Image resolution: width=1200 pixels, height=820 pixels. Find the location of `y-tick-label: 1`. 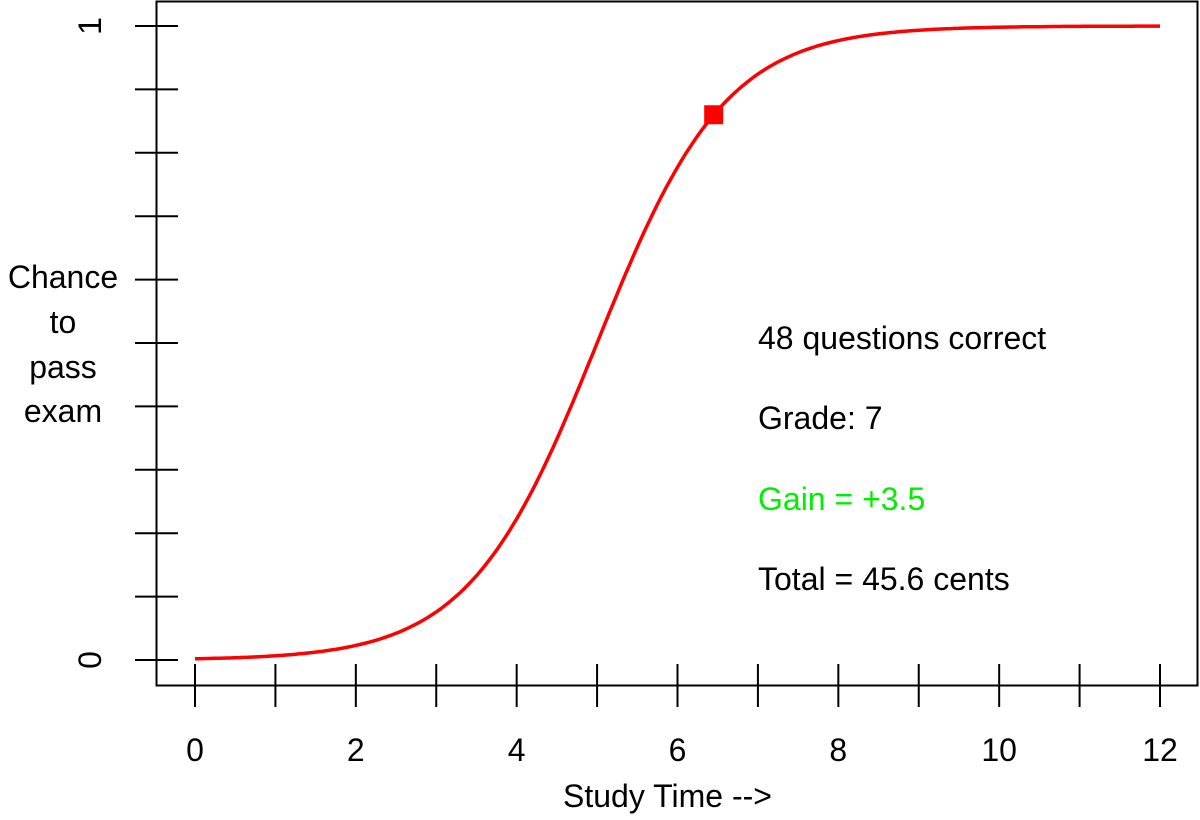

y-tick-label: 1 is located at coordinates (90, 26).